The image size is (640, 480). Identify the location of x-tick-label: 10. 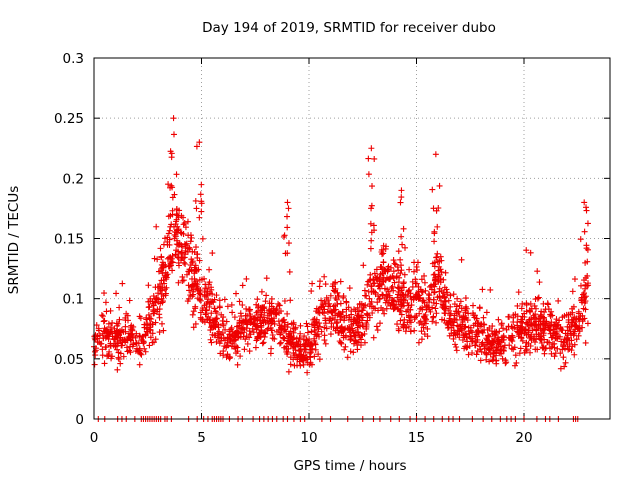
(308, 438).